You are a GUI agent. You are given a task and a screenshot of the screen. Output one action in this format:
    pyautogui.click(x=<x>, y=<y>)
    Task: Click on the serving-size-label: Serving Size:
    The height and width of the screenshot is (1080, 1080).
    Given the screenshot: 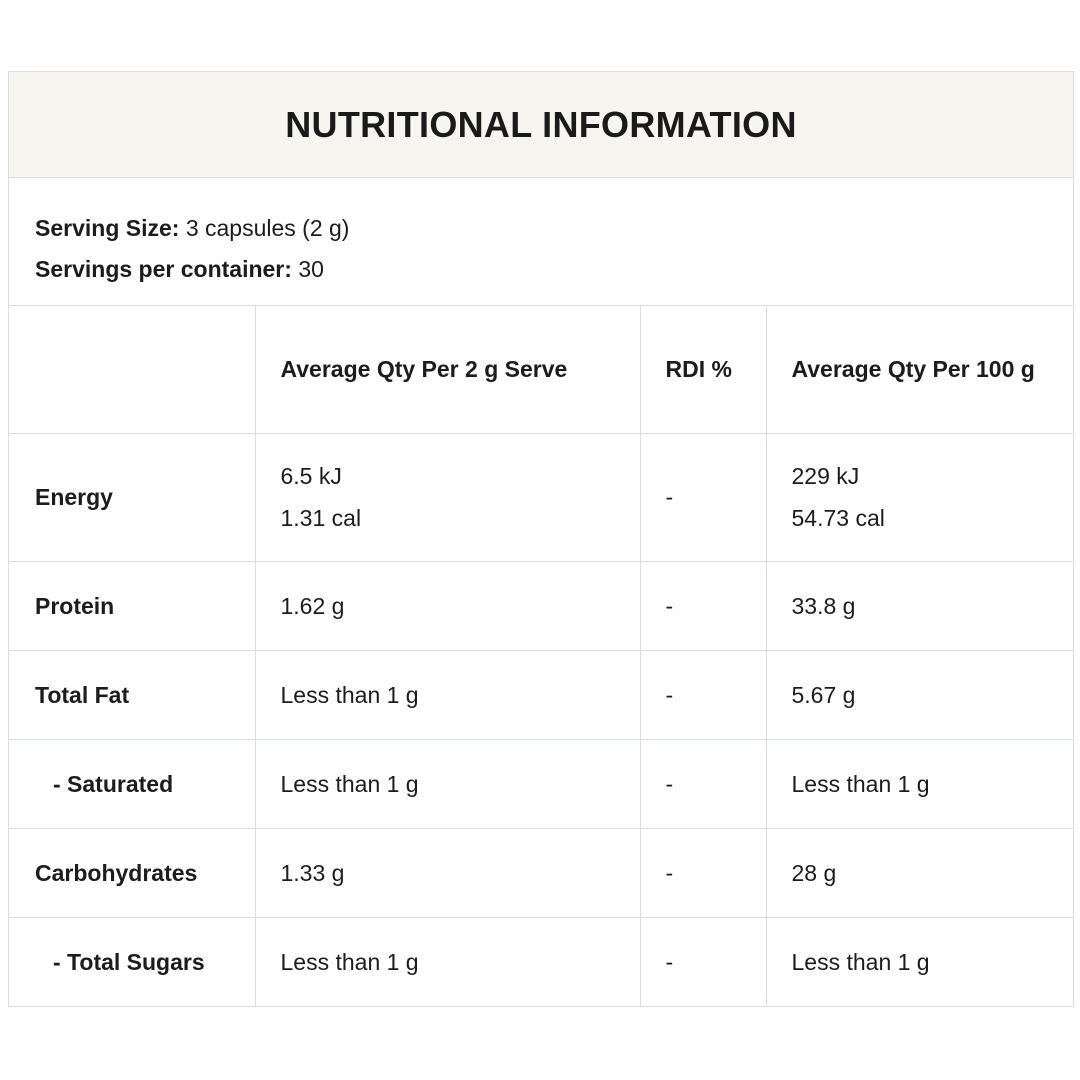 What is the action you would take?
    pyautogui.click(x=107, y=228)
    